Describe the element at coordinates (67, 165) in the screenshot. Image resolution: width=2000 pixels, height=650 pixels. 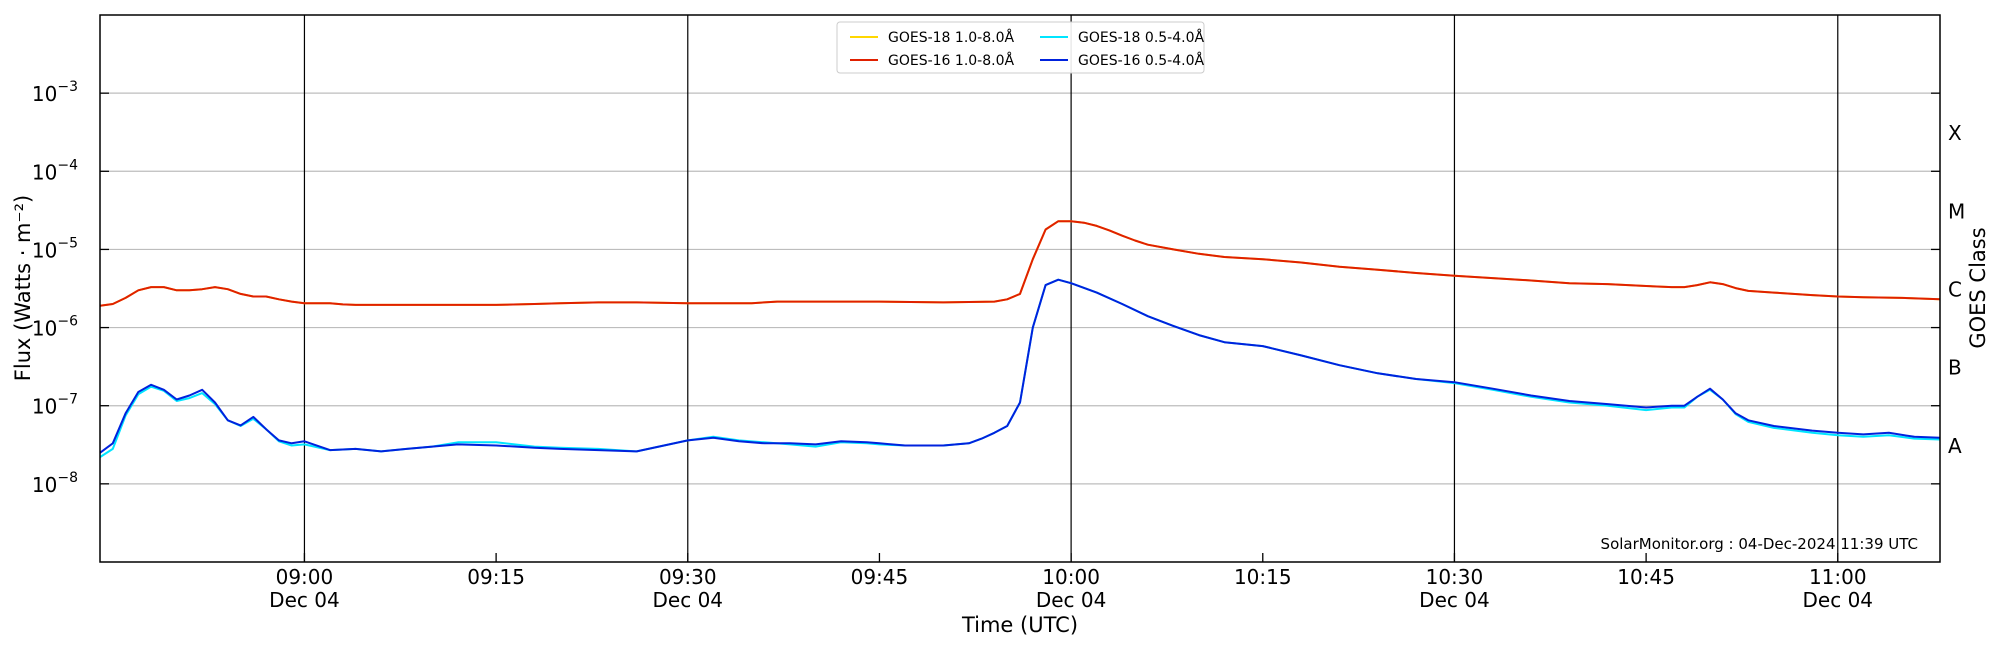
I see `y-tick-exponent: −4` at that location.